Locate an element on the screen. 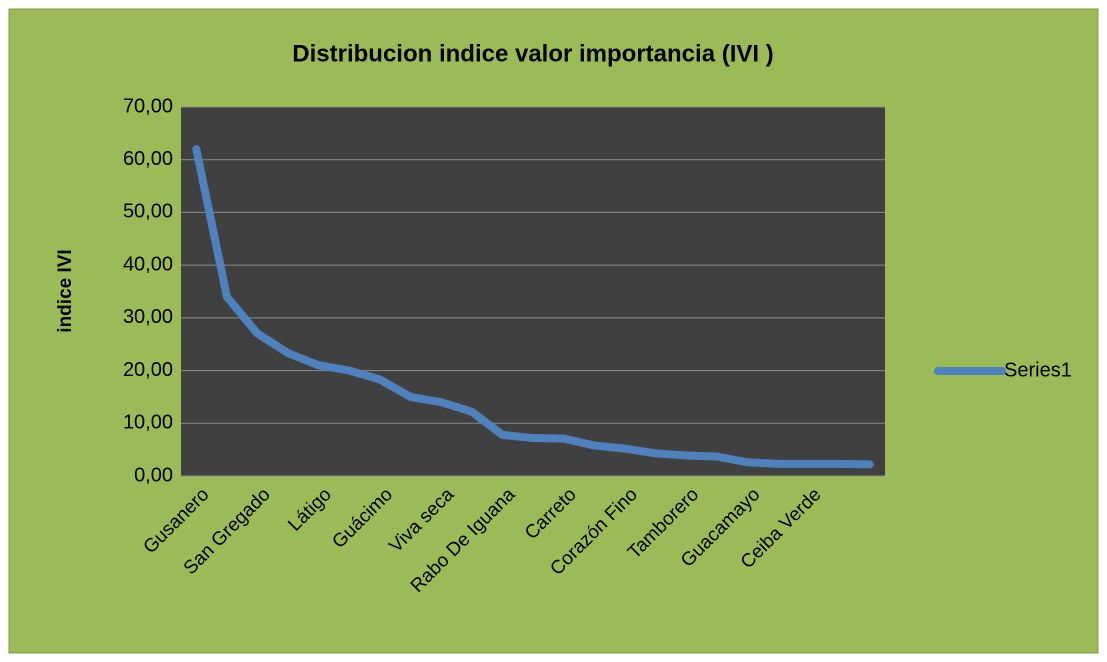 The image size is (1107, 662). y-tick-label: 20,00 is located at coordinates (148, 370).